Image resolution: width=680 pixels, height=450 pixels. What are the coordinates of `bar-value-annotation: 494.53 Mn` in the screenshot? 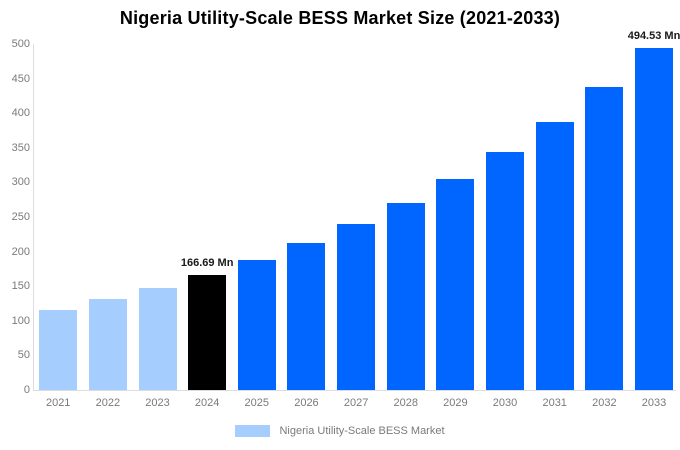 It's located at (653, 35).